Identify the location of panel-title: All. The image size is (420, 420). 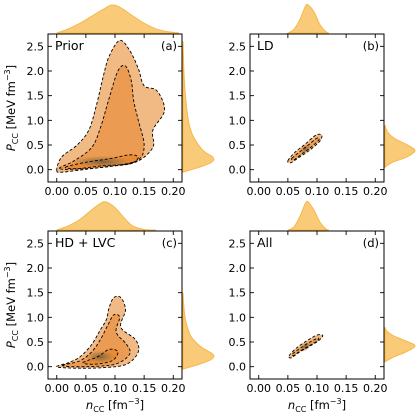
(265, 242).